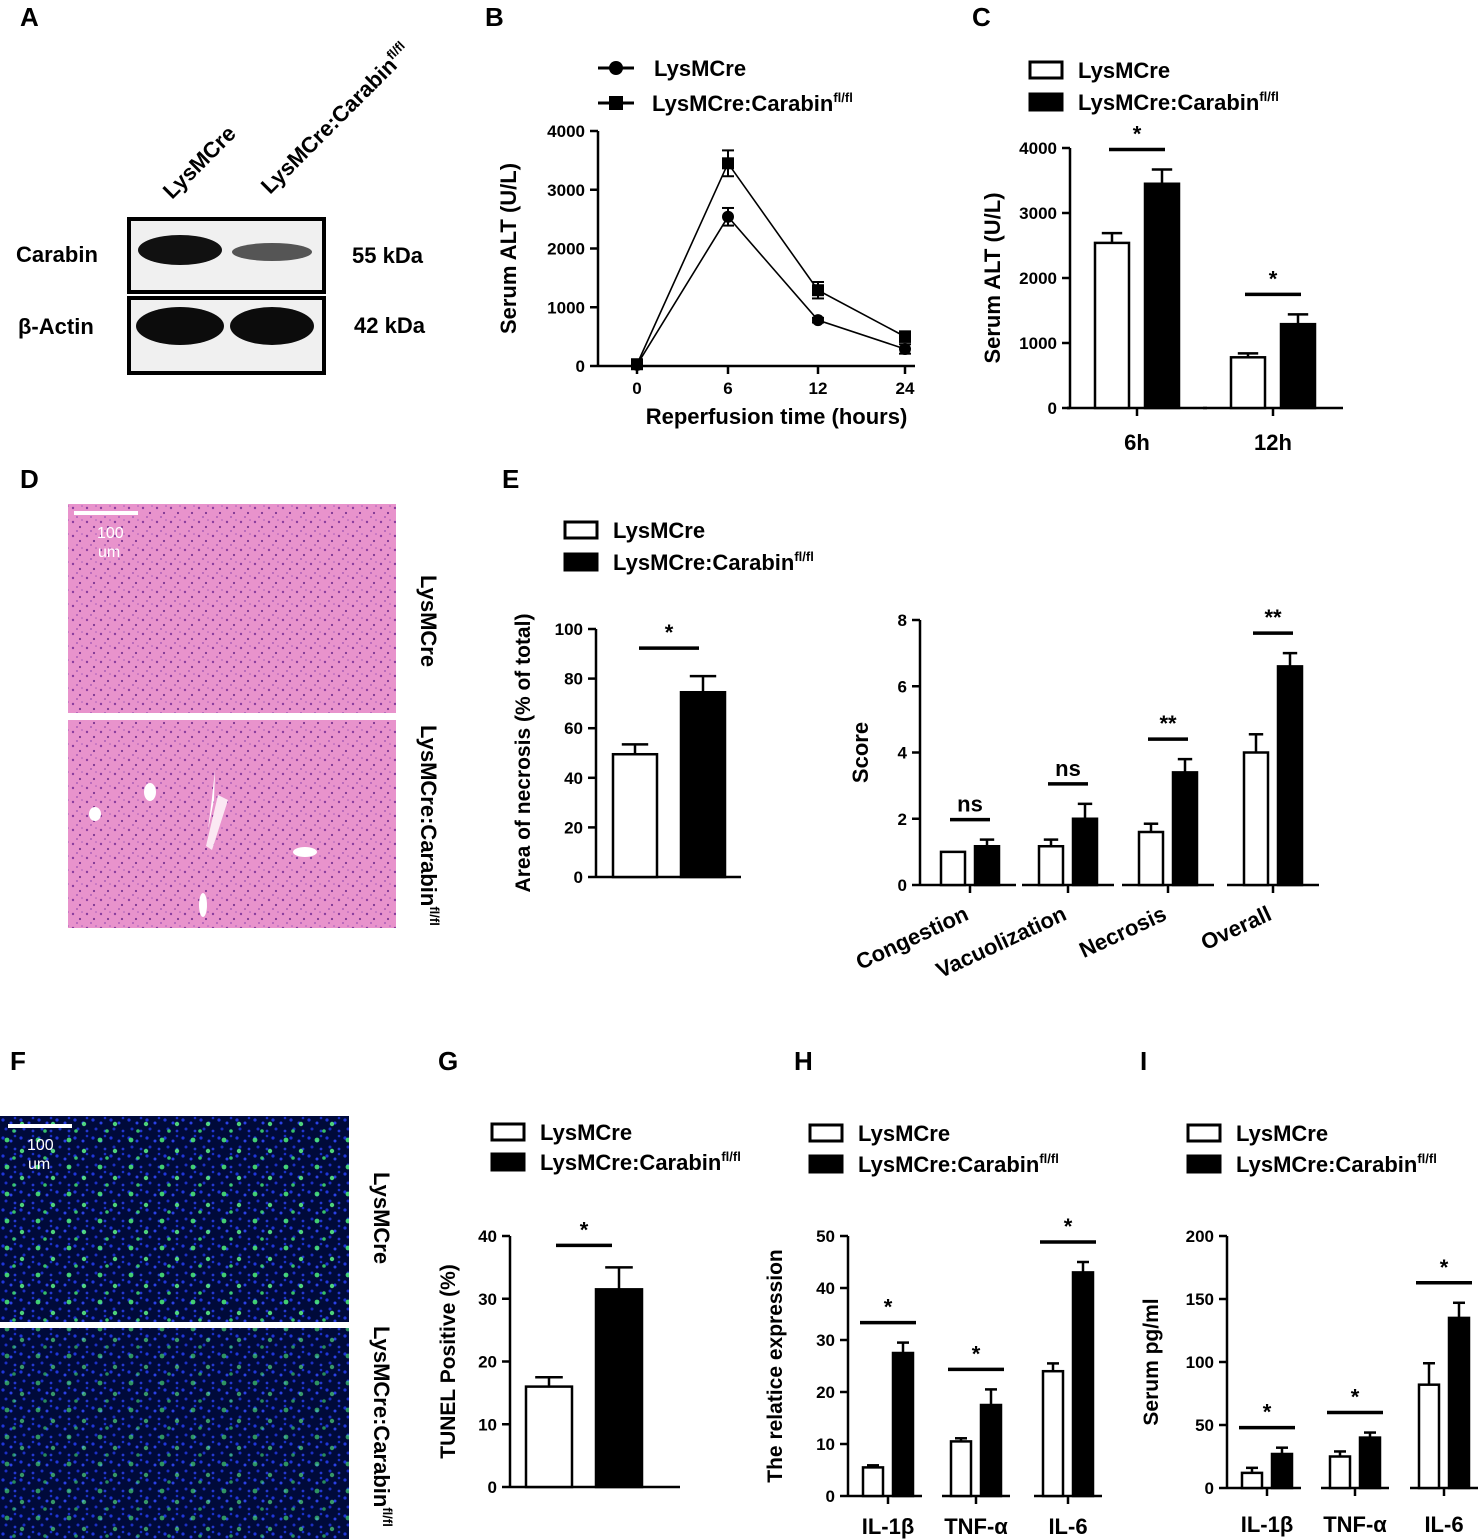 This screenshot has height=1539, width=1483. Describe the element at coordinates (487, 1236) in the screenshot. I see `chart-g-y-tick-label: 40` at that location.